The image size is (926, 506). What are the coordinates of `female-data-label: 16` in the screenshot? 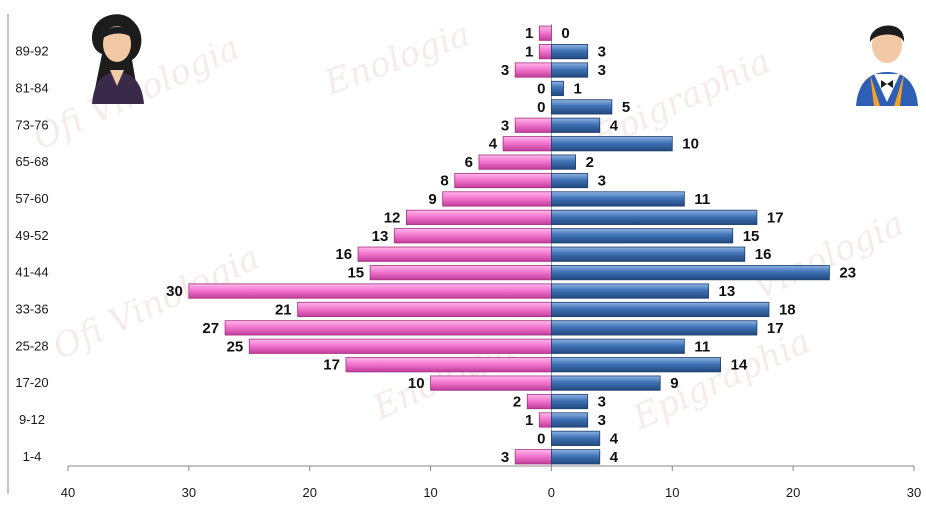 It's located at (343, 254).